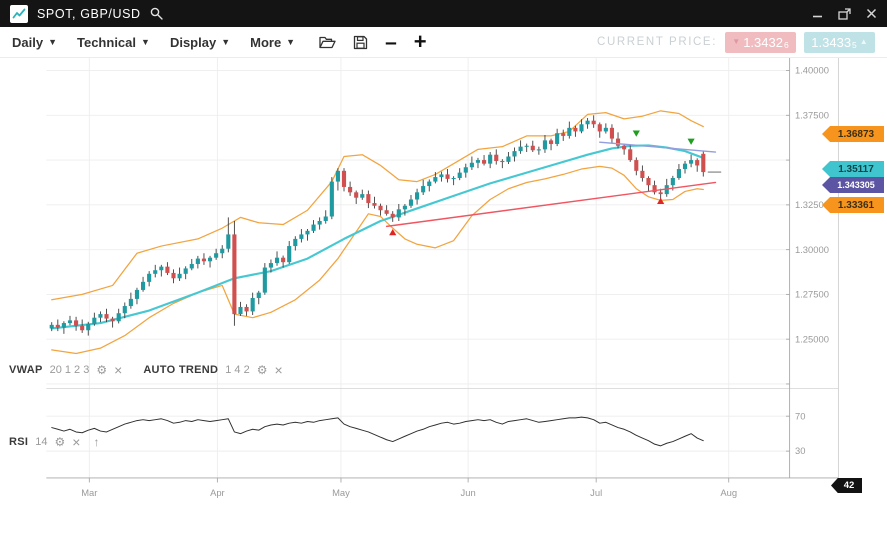 This screenshot has width=887, height=555. Describe the element at coordinates (69, 370) in the screenshot. I see `vwap-legend-params: 20 1 2 3` at that location.